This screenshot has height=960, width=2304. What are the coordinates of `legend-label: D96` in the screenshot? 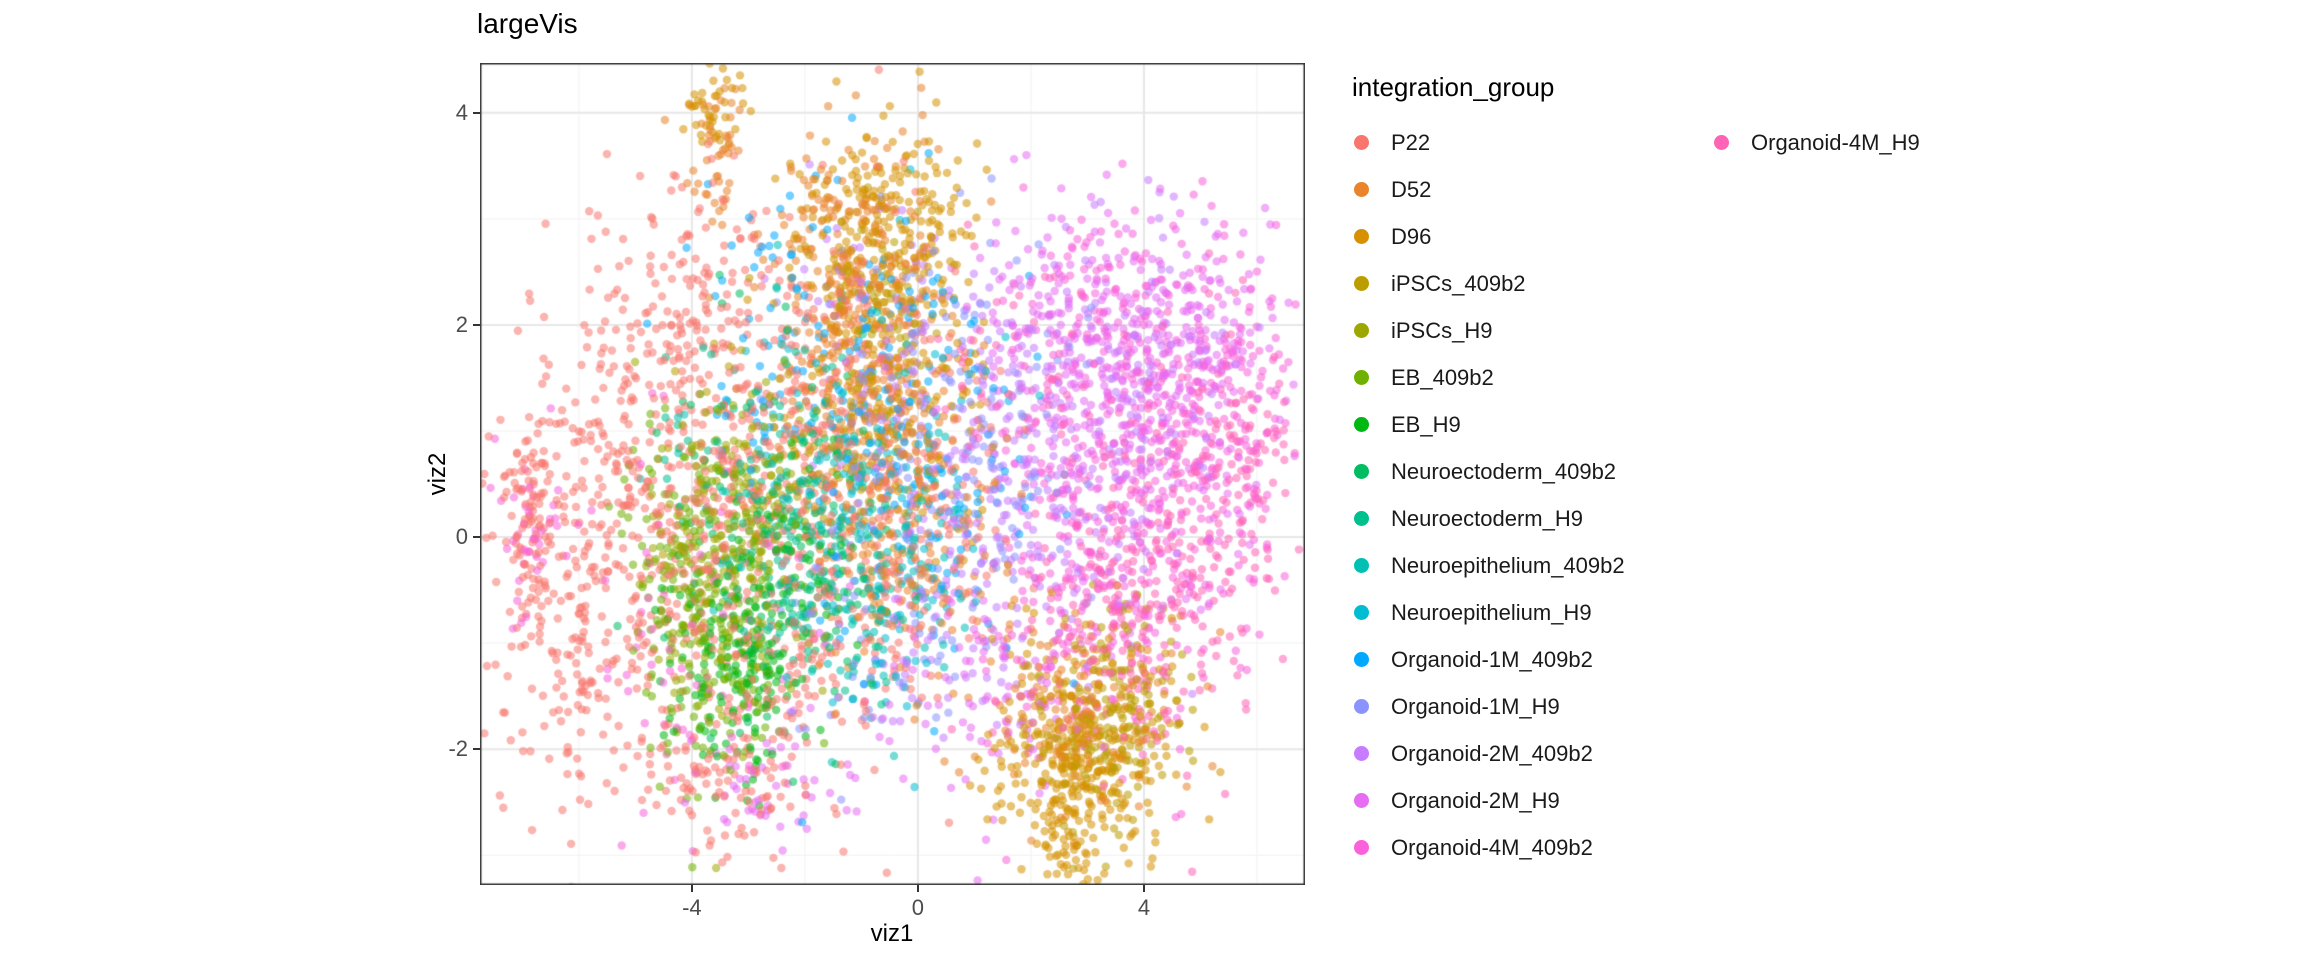 It's located at (1411, 236).